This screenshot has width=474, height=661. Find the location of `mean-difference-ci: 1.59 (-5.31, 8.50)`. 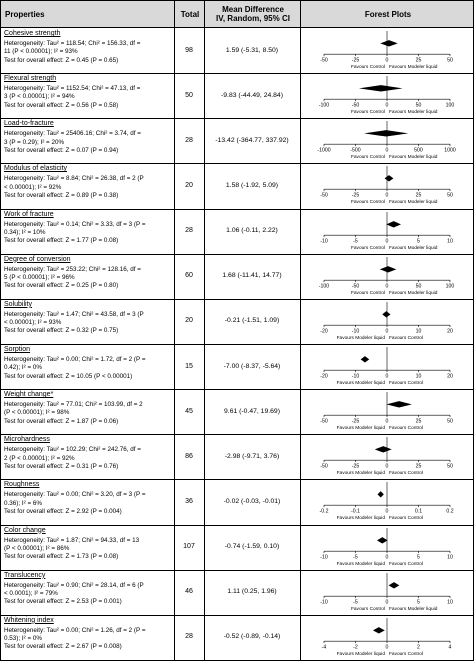

mean-difference-ci: 1.59 (-5.31, 8.50) is located at coordinates (252, 50).